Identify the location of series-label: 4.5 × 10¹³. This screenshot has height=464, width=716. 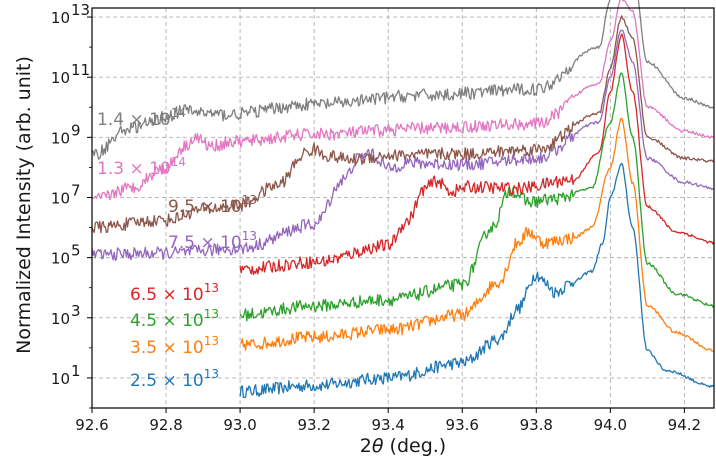
(174, 319).